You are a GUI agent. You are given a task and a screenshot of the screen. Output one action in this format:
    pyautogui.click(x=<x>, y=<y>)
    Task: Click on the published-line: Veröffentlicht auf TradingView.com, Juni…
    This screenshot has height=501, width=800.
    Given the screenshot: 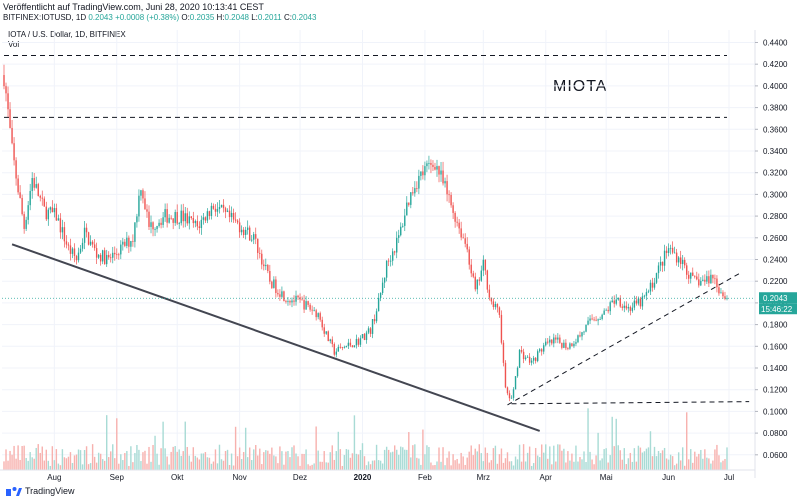 What is the action you would take?
    pyautogui.click(x=133, y=7)
    